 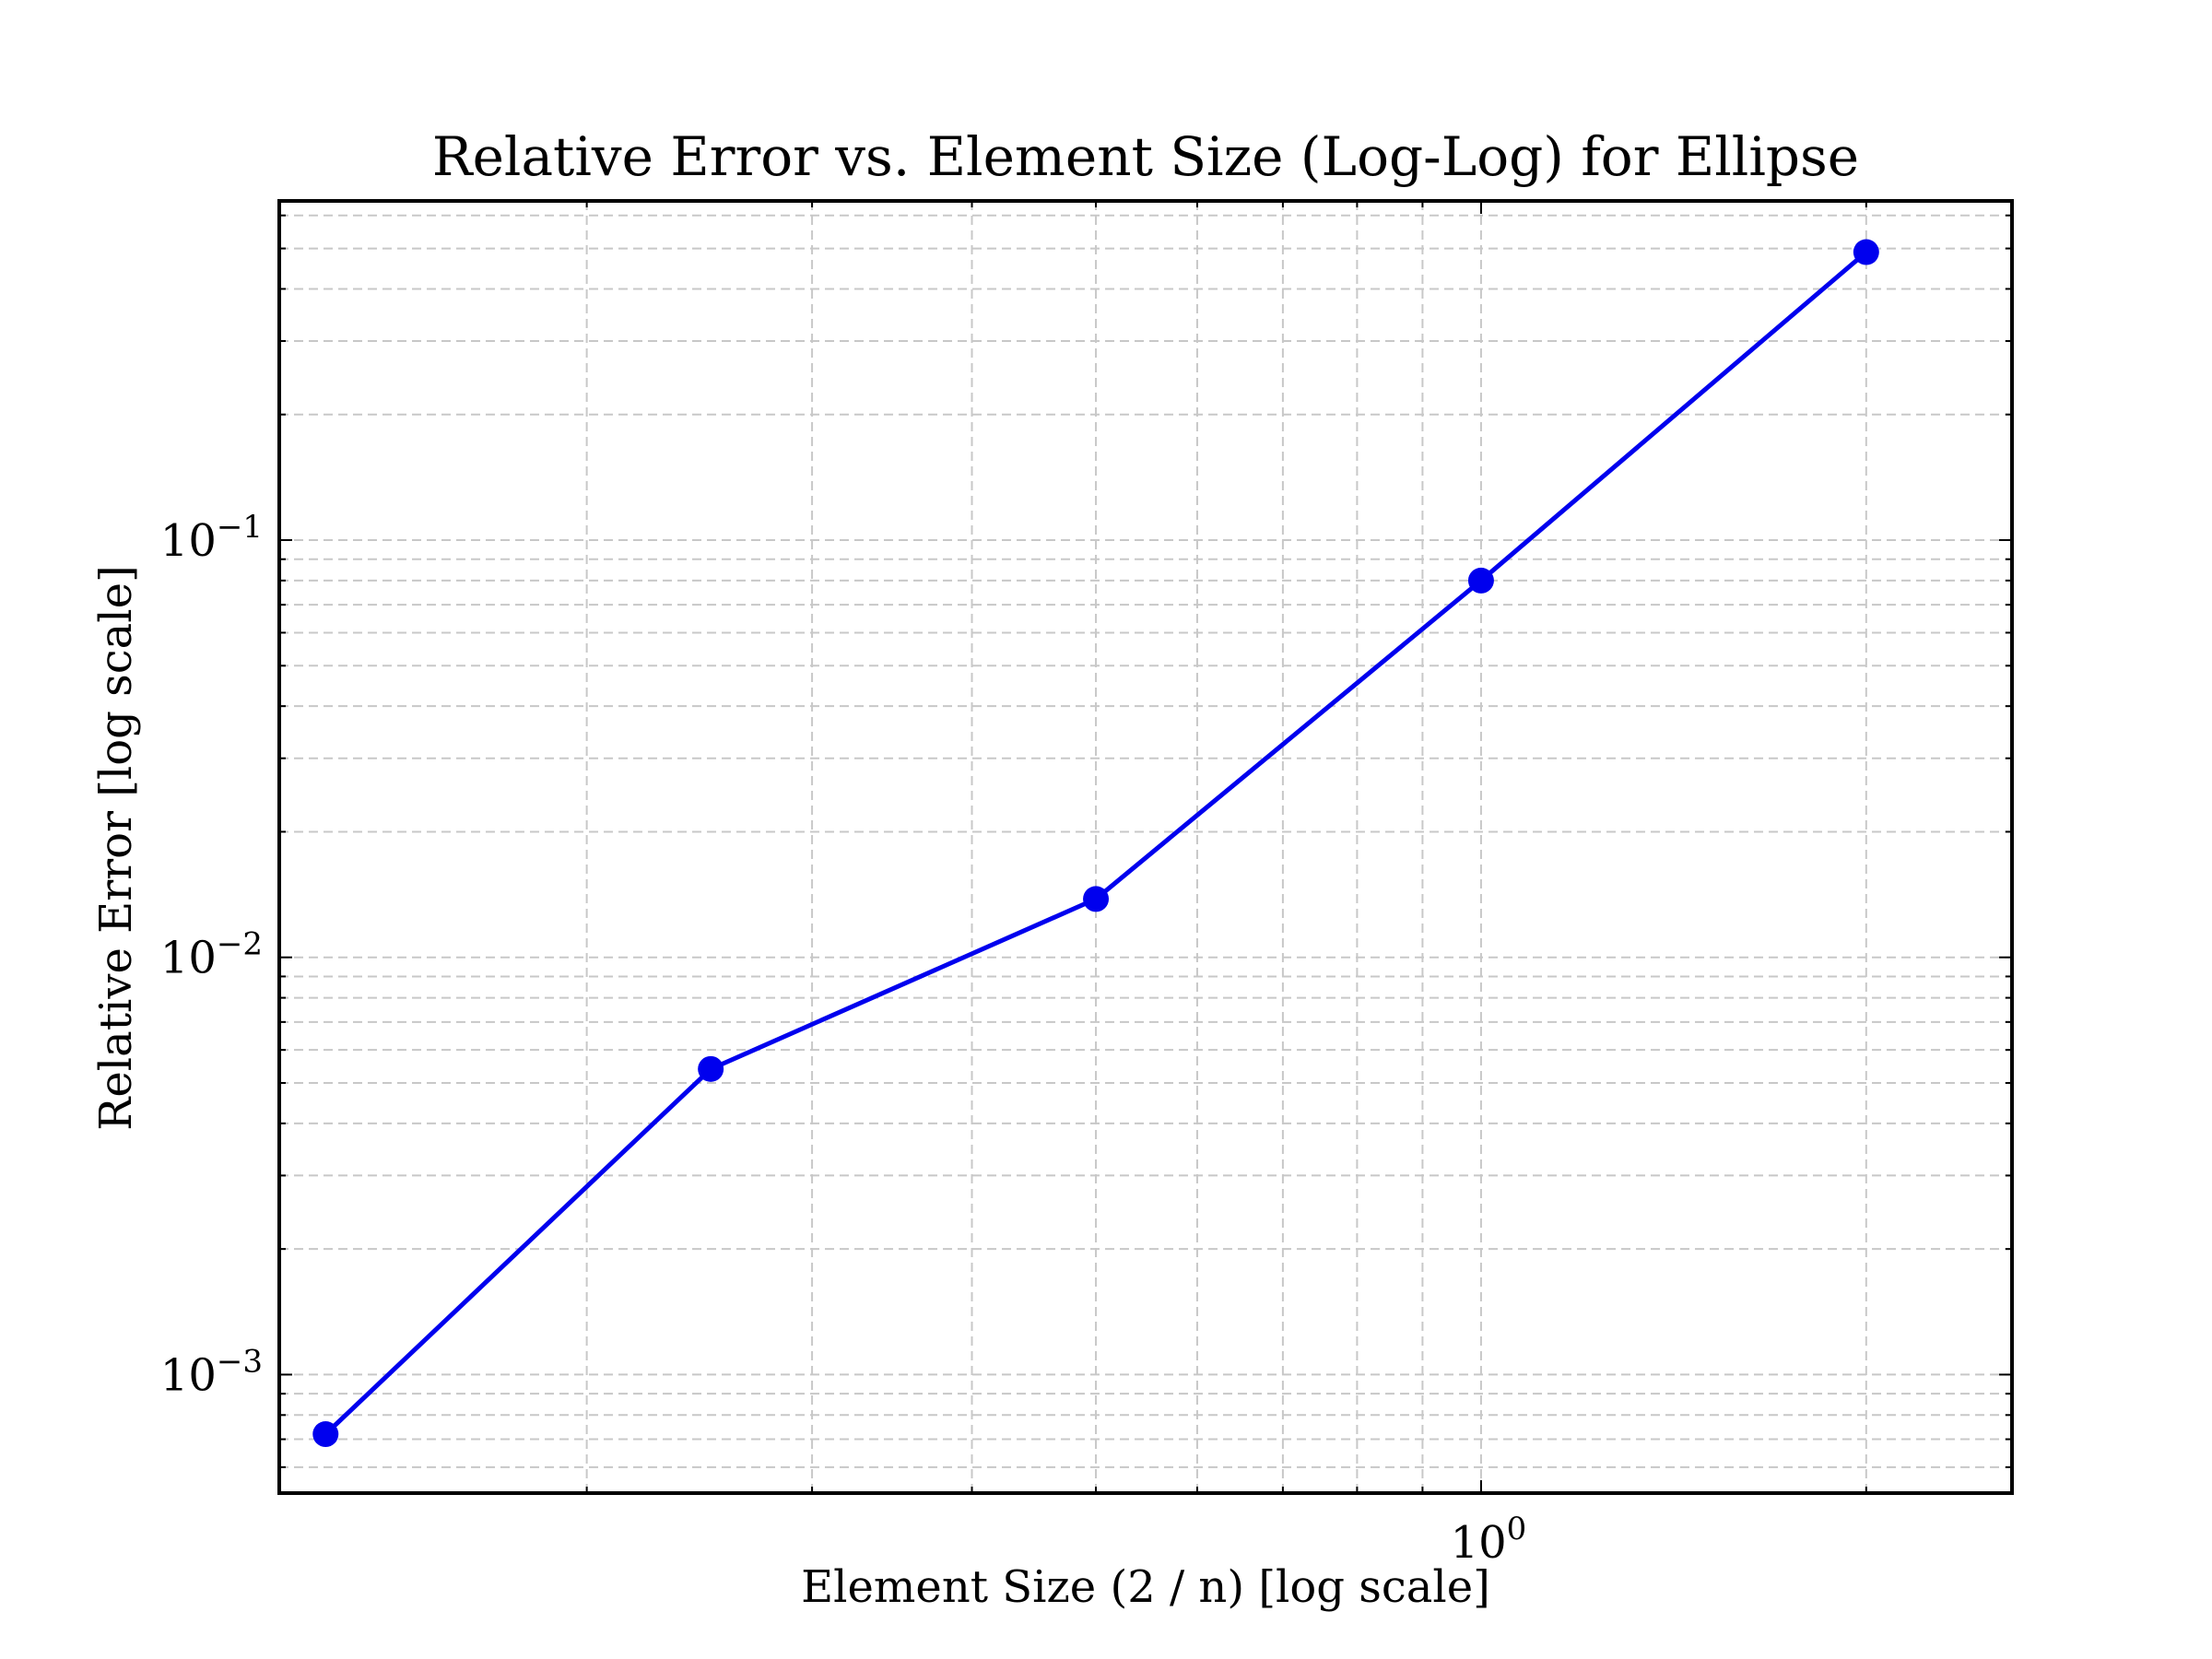 What do you see at coordinates (116, 848) in the screenshot?
I see `y-axis-label: Relative Error [log scale]` at bounding box center [116, 848].